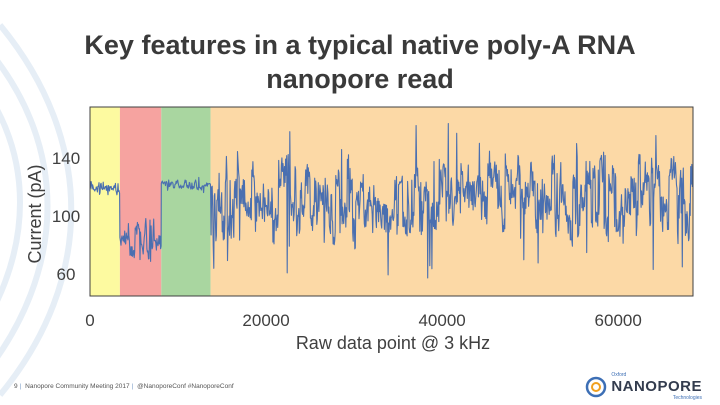 The height and width of the screenshot is (405, 720). Describe the element at coordinates (619, 375) in the screenshot. I see `logo-top-text: Oxford` at that location.